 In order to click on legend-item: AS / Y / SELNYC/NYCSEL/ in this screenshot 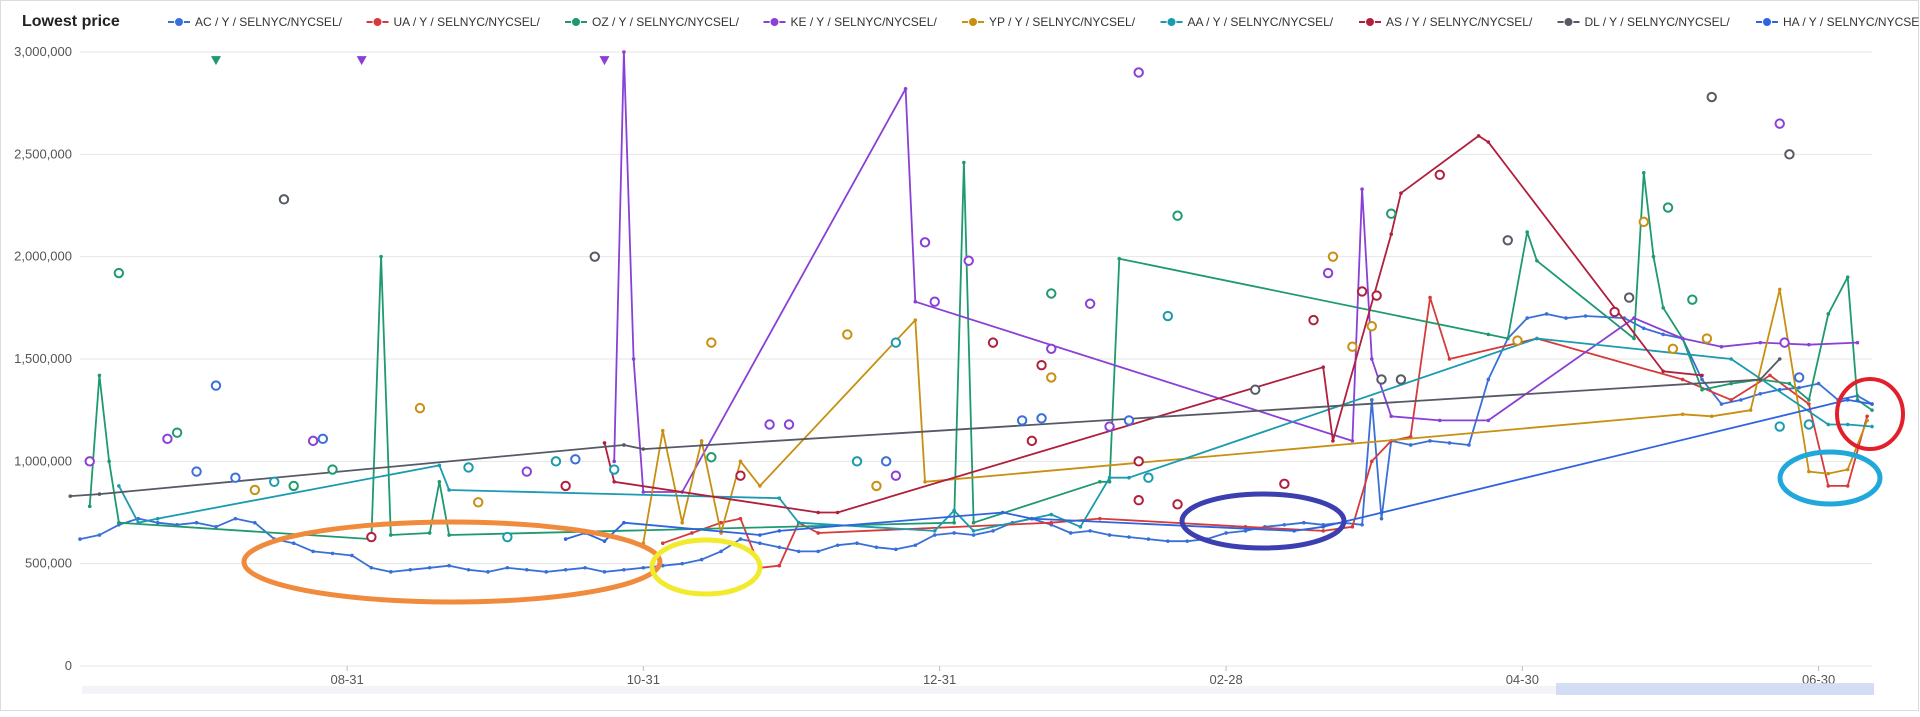, I will do `click(1446, 22)`.